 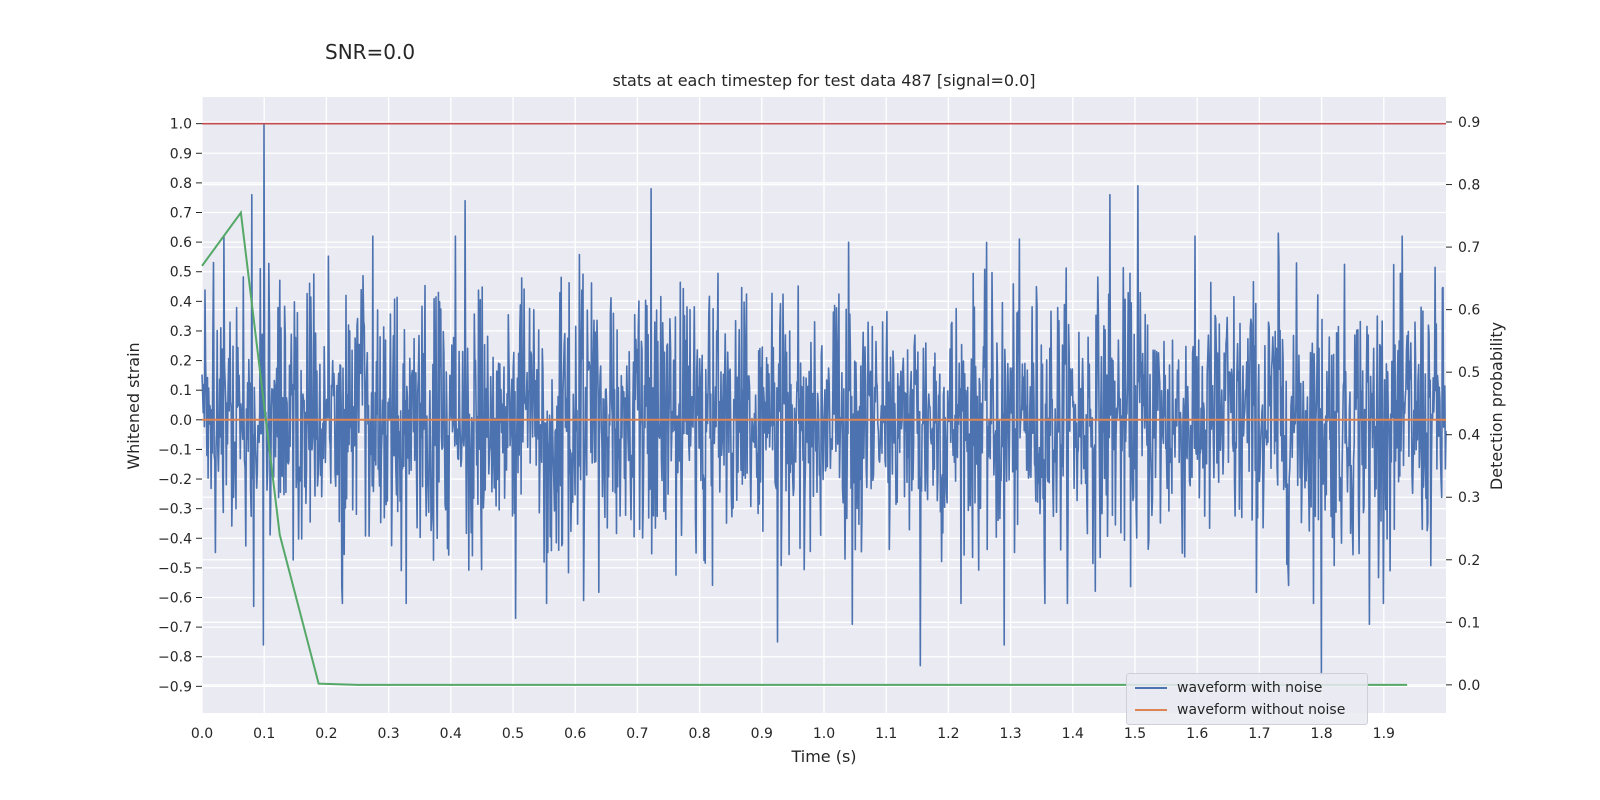 I want to click on x-tick-label: 1.4, so click(x=1073, y=734).